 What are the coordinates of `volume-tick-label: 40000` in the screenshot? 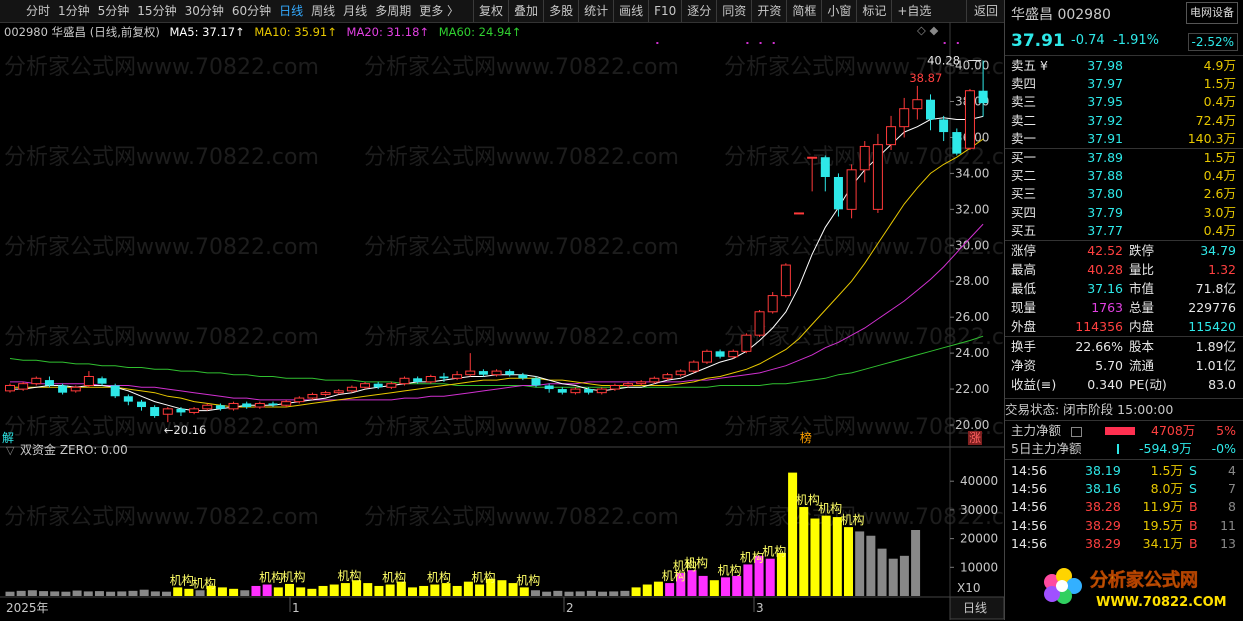 It's located at (979, 481).